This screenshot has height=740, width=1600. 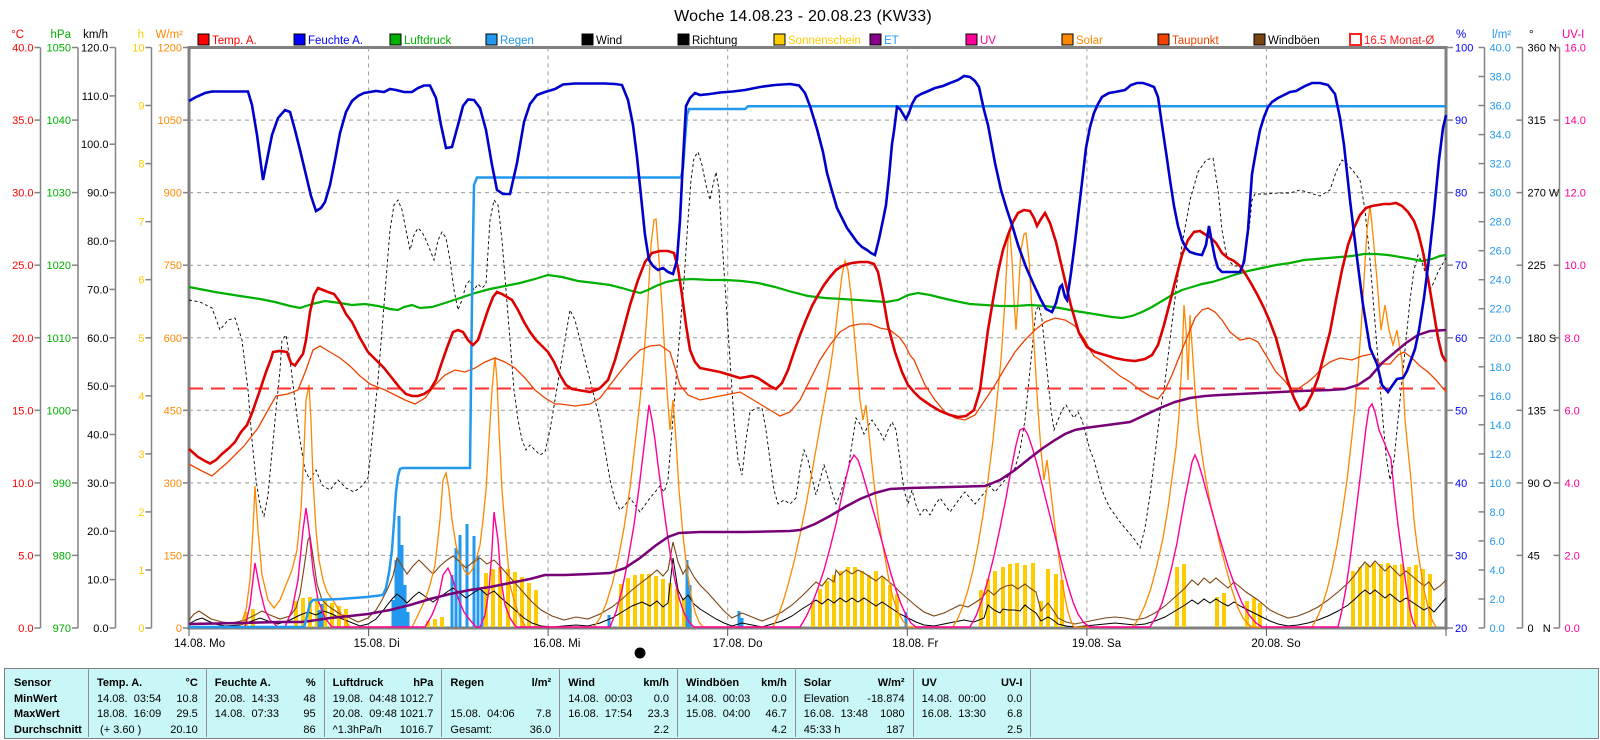 I want to click on svg-text: 18.08. Fr, so click(x=915, y=644).